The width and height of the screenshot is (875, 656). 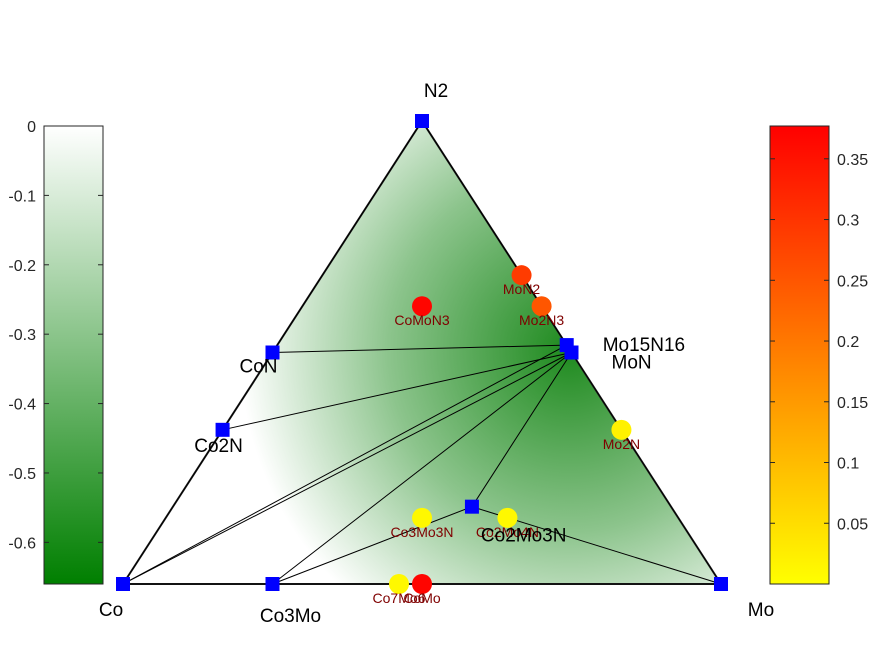 I want to click on stable-phase-label-mo15n16: Mo15N16, so click(x=644, y=345).